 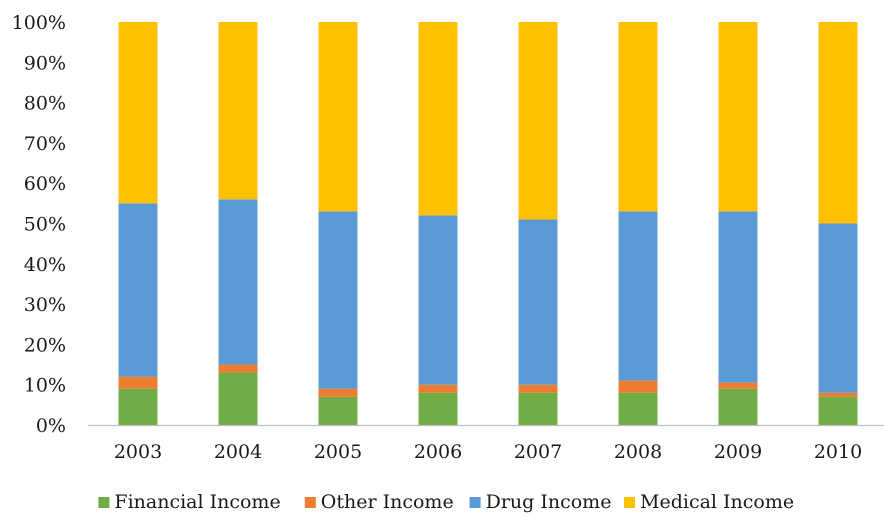 What do you see at coordinates (538, 388) in the screenshot?
I see `bar-other-income-2007` at bounding box center [538, 388].